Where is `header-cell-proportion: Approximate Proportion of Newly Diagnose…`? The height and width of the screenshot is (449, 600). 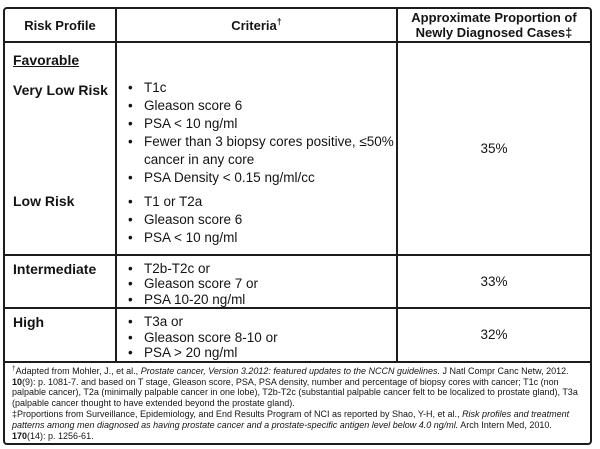
header-cell-proportion: Approximate Proportion of Newly Diagnose… is located at coordinates (494, 25).